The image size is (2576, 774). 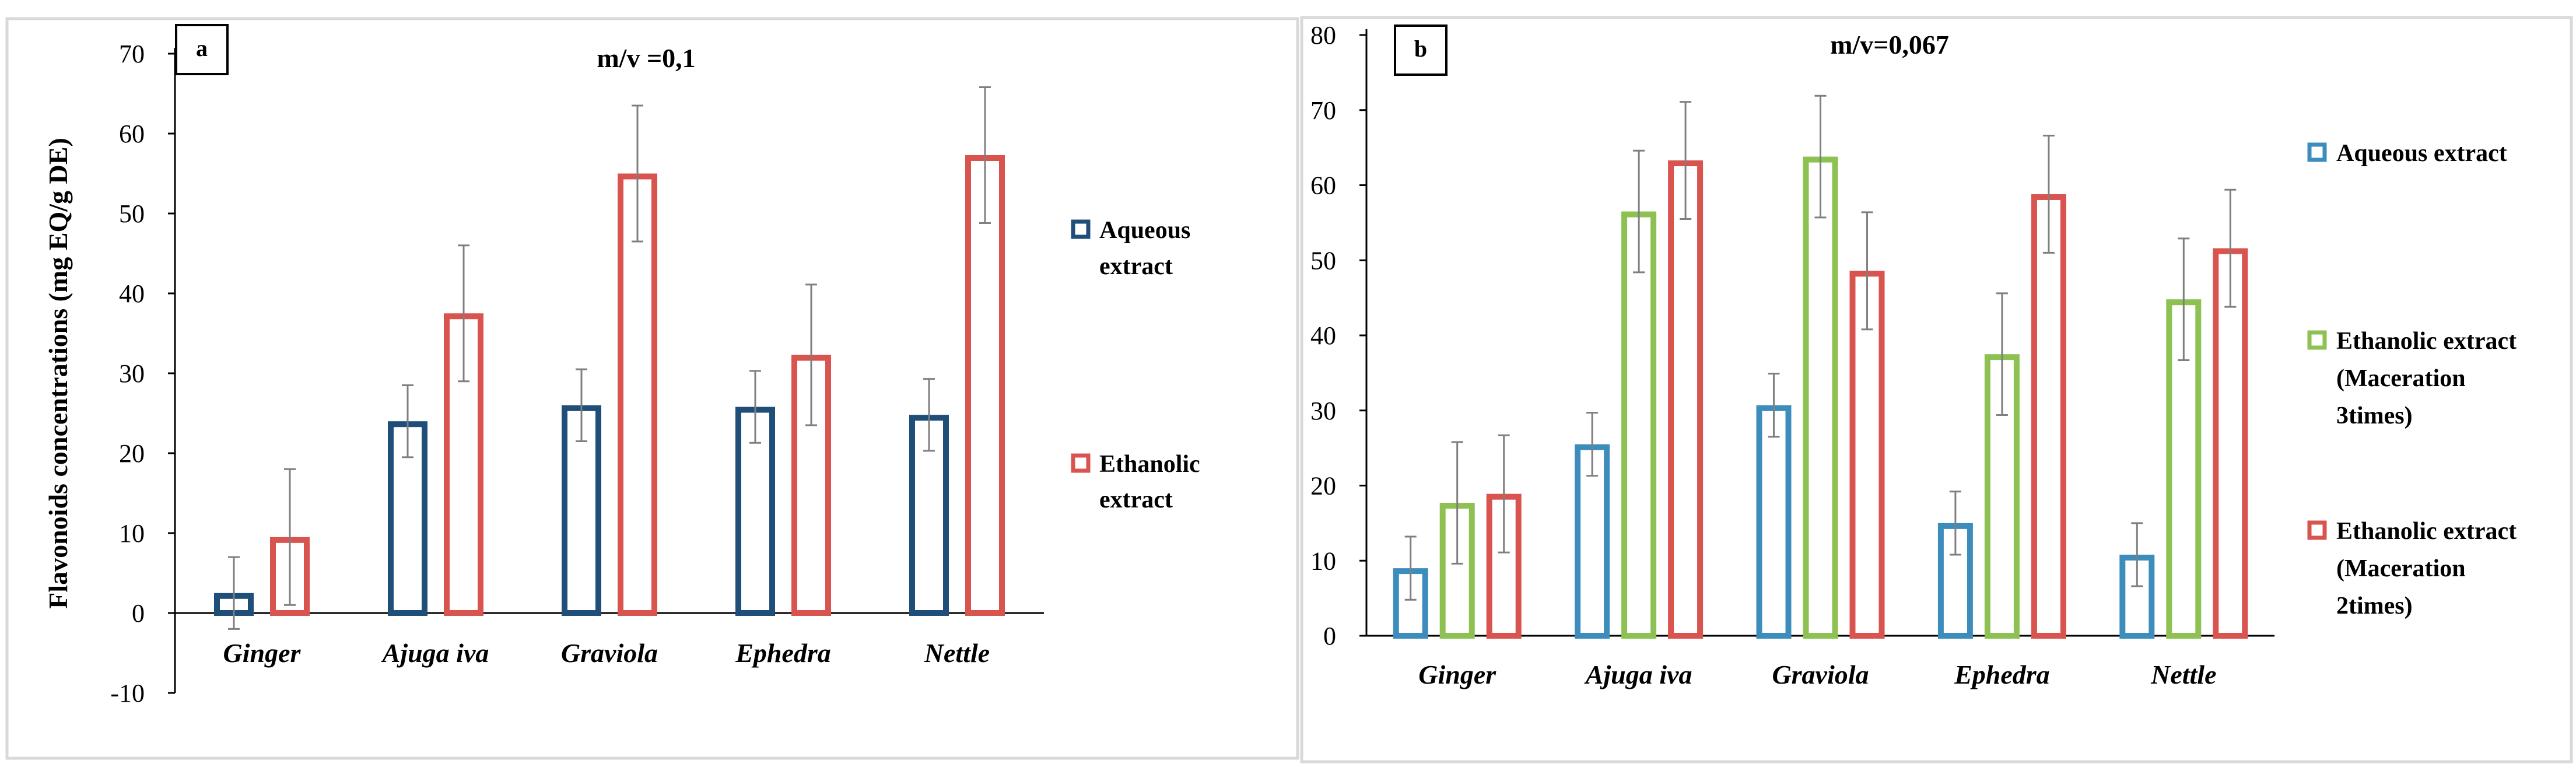 I want to click on legend-label: Ethanolic, so click(x=1149, y=465).